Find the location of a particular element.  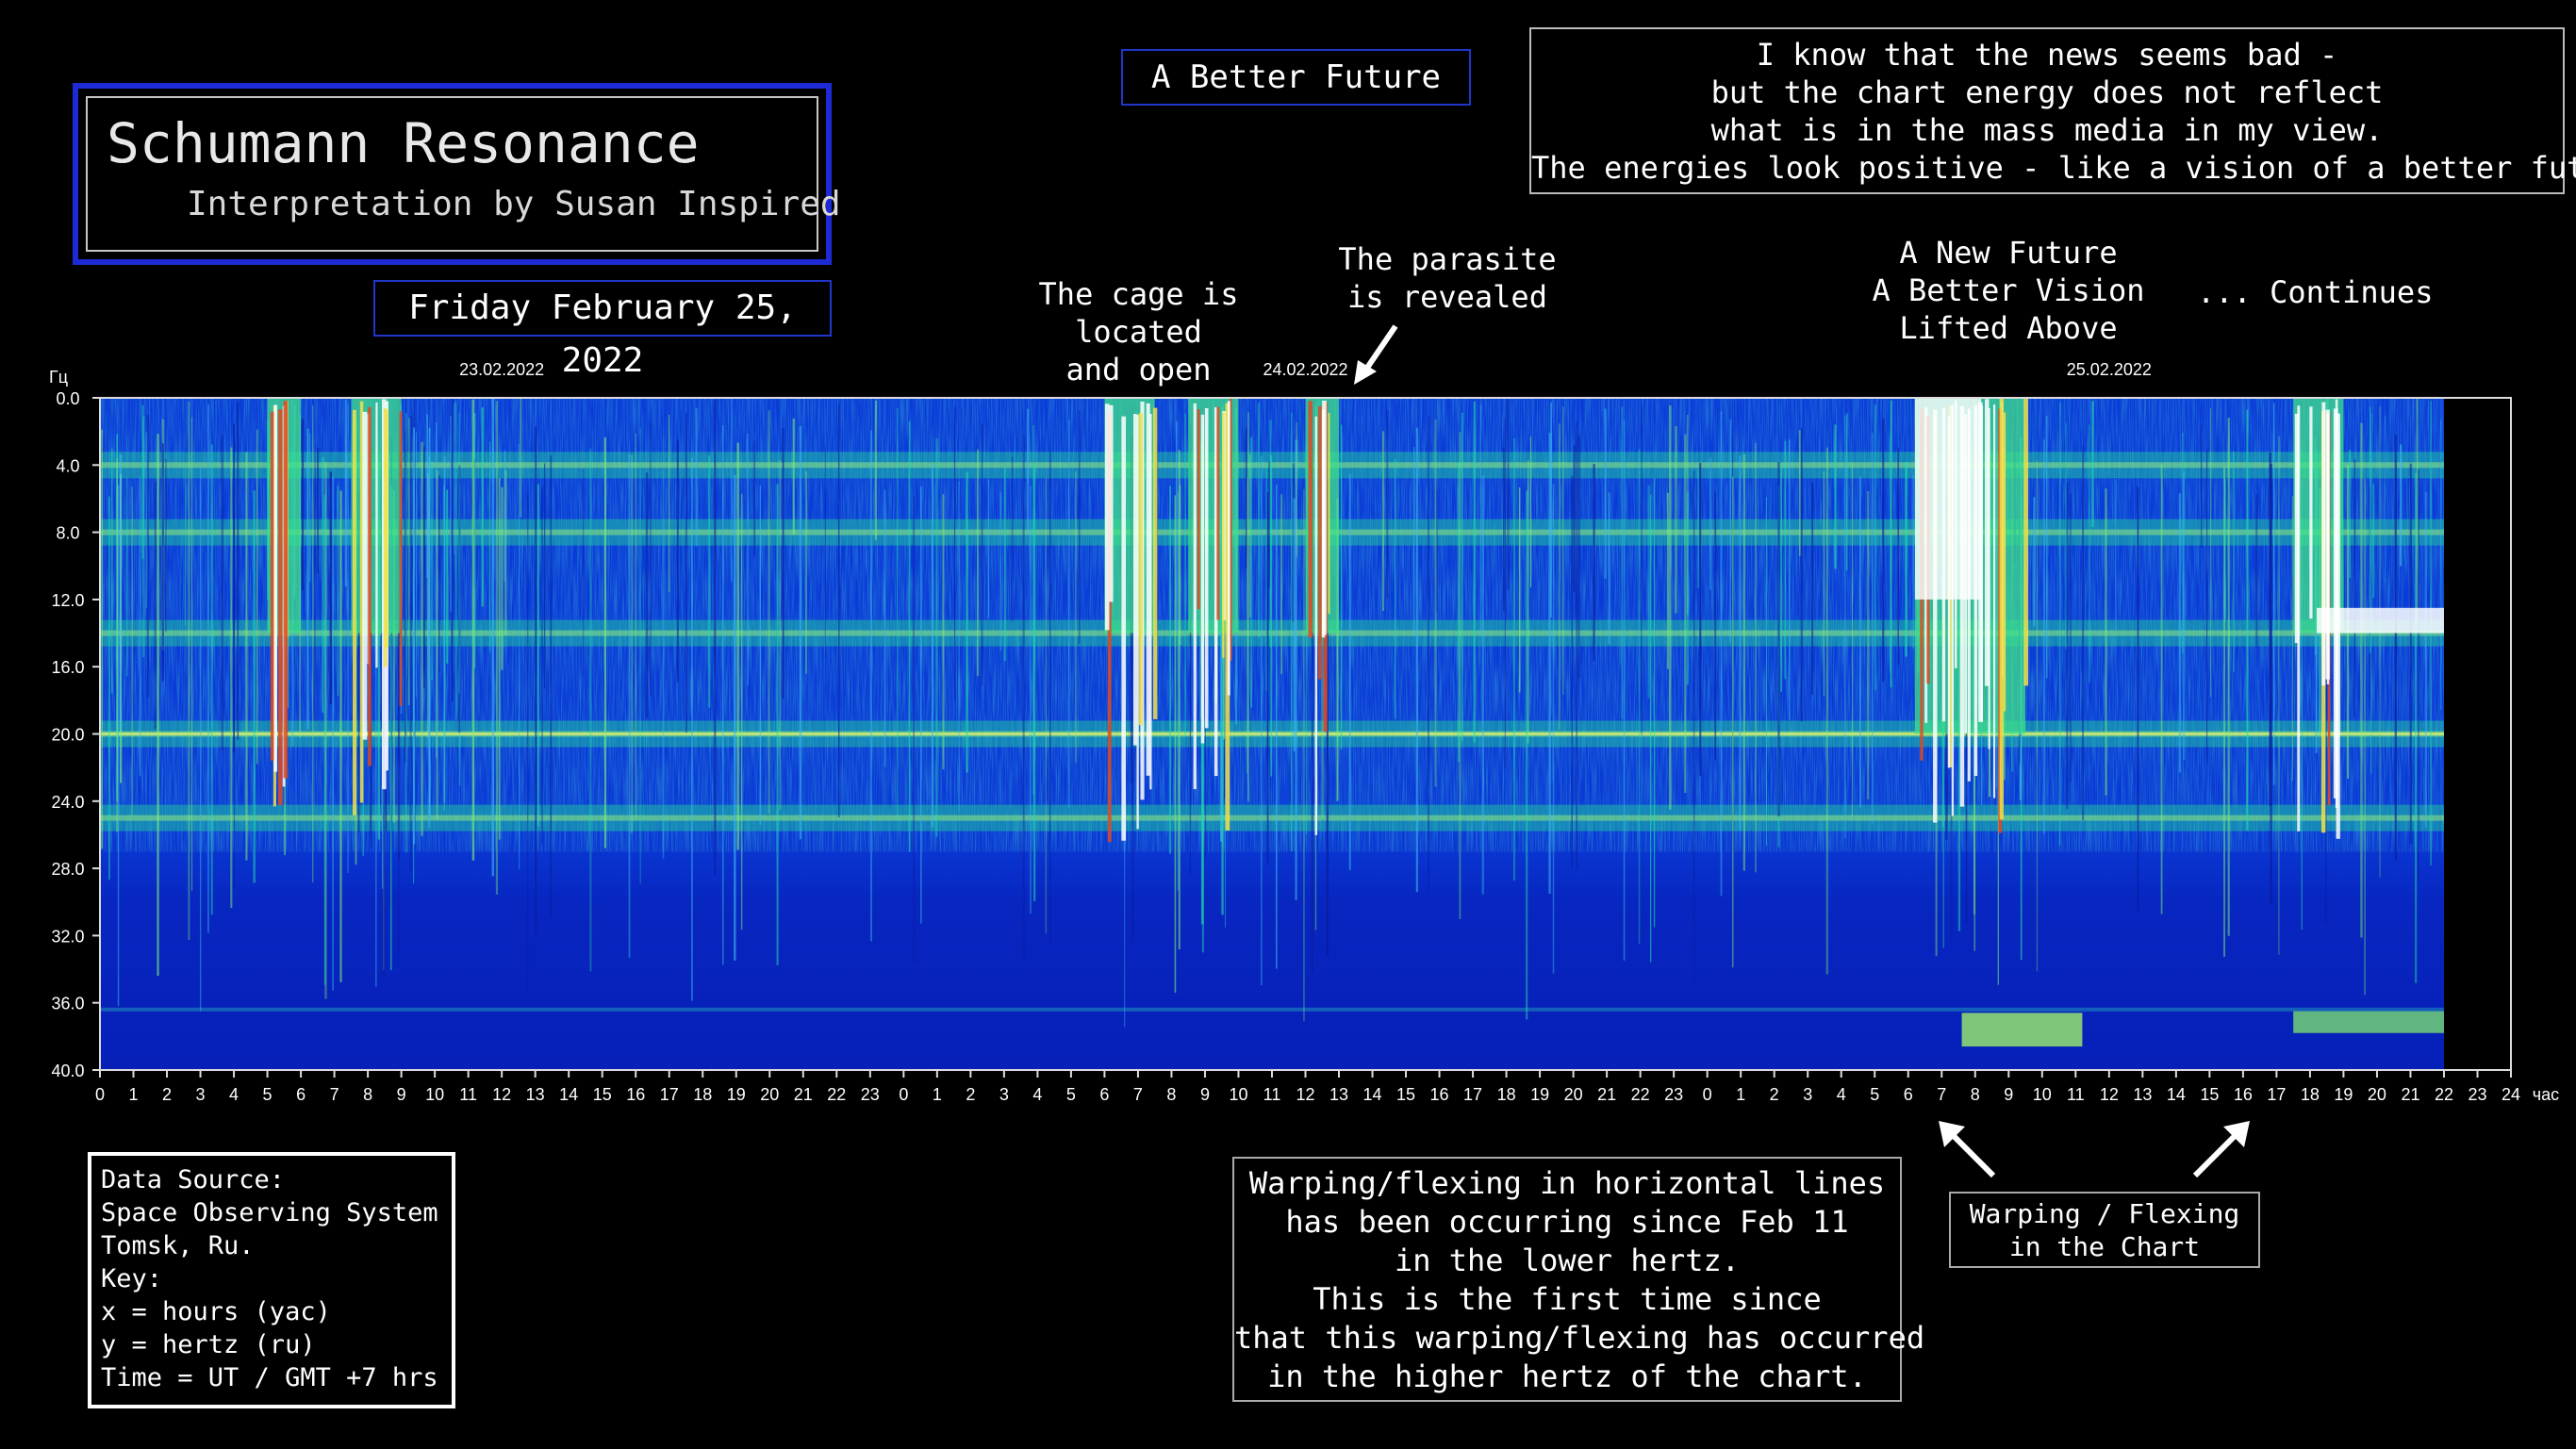

x-tick-label: 20 is located at coordinates (769, 1095).